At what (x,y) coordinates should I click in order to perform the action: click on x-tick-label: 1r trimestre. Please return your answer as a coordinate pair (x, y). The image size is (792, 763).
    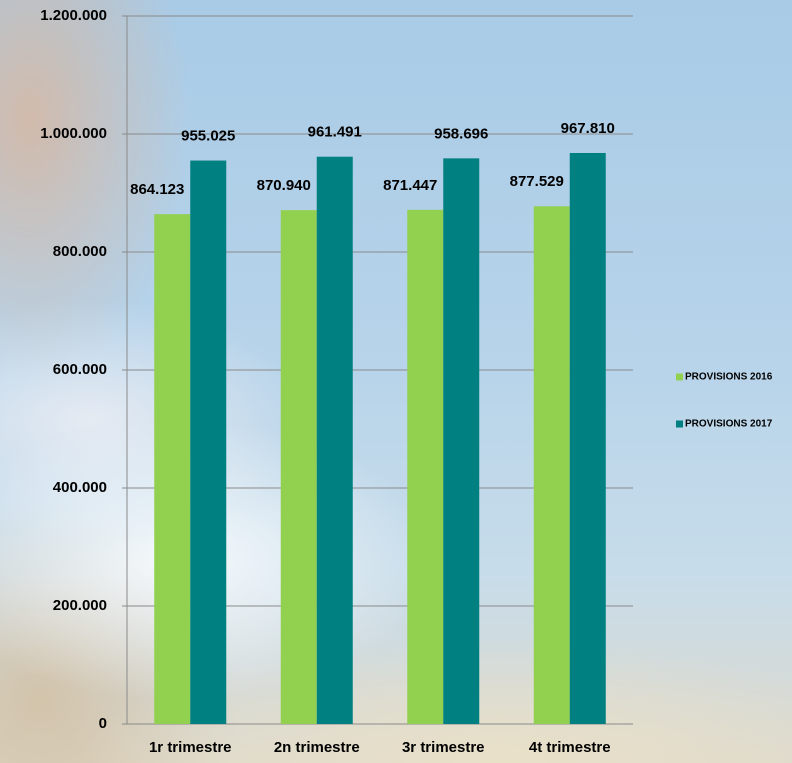
    Looking at the image, I should click on (190, 747).